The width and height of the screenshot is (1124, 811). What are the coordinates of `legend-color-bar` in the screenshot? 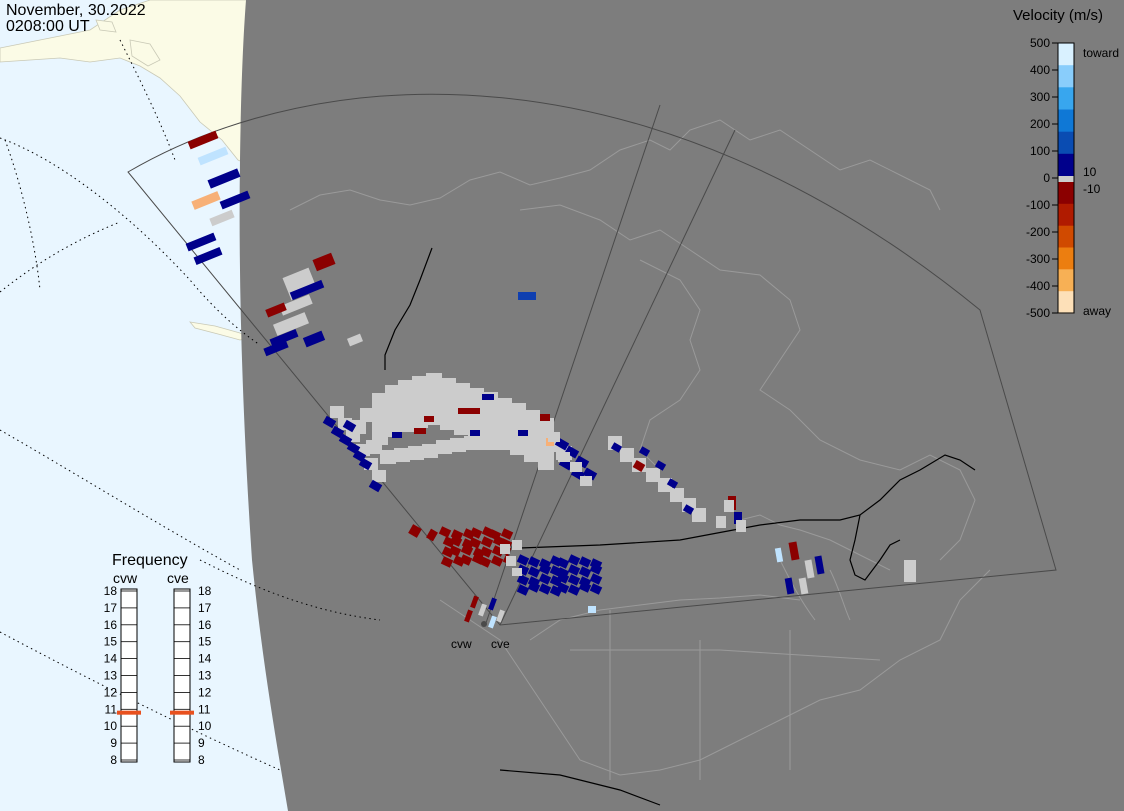 It's located at (1066, 178).